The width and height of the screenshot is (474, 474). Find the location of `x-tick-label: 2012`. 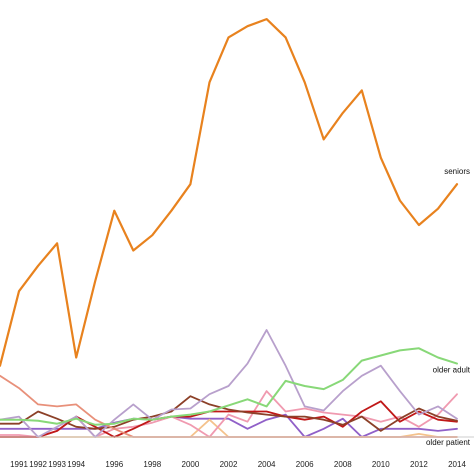

x-tick-label: 2012 is located at coordinates (419, 464).